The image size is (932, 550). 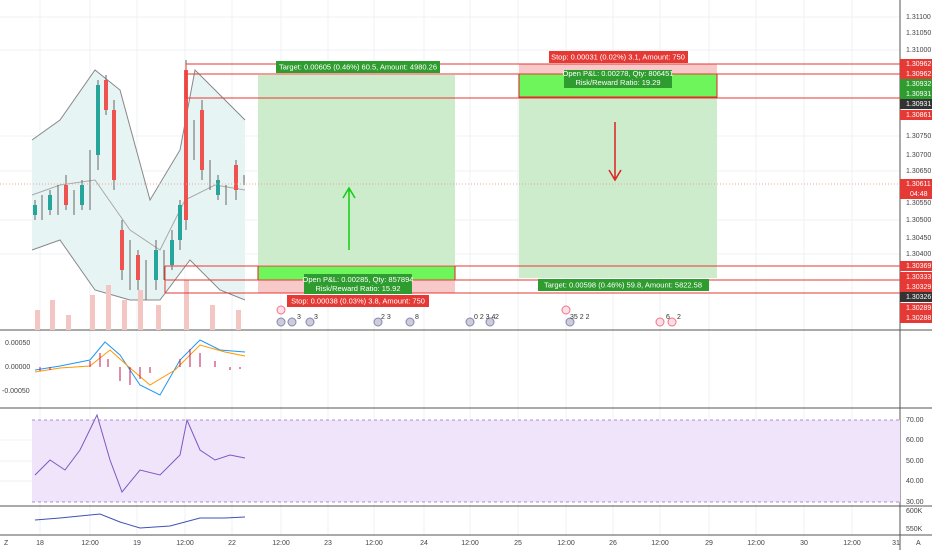 I want to click on bollinger-upper, so click(x=138, y=135).